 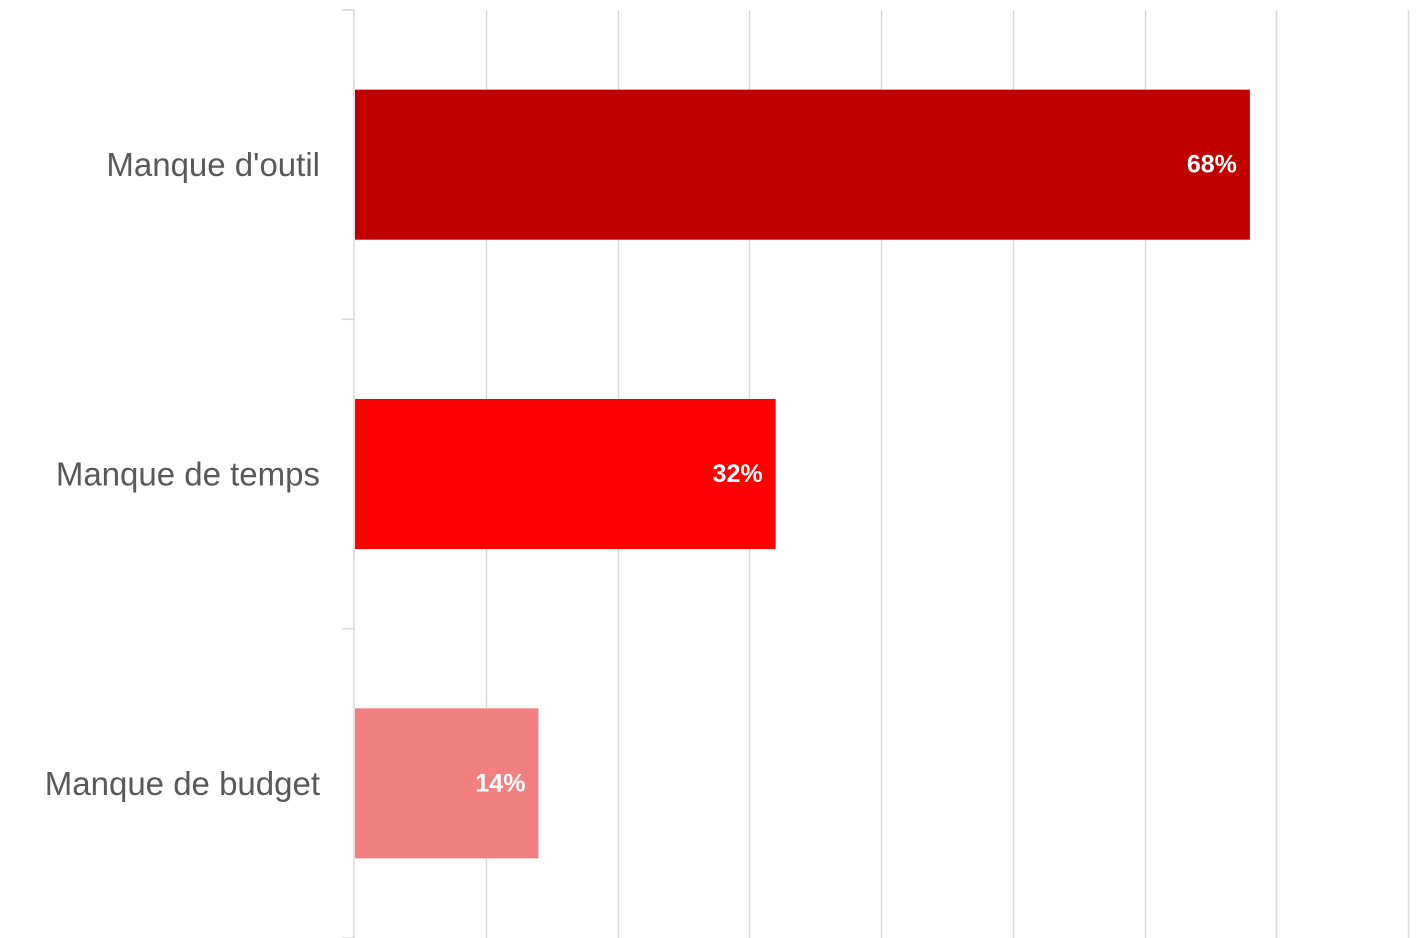 I want to click on category-label: Manque de temps, so click(x=188, y=474).